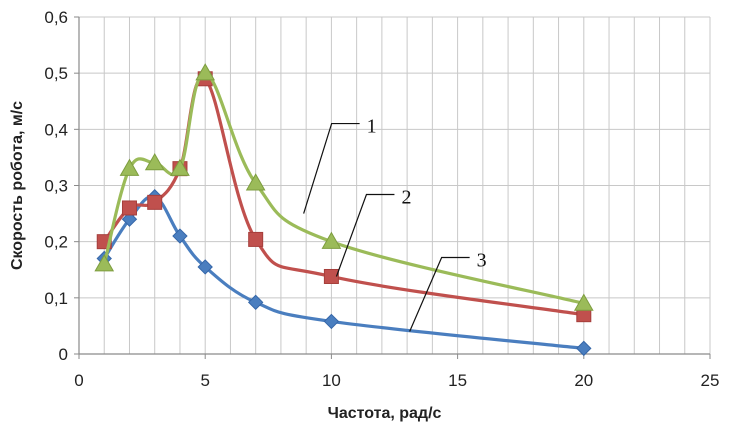  Describe the element at coordinates (56, 17) in the screenshot. I see `y-tick-label: 0,6` at that location.